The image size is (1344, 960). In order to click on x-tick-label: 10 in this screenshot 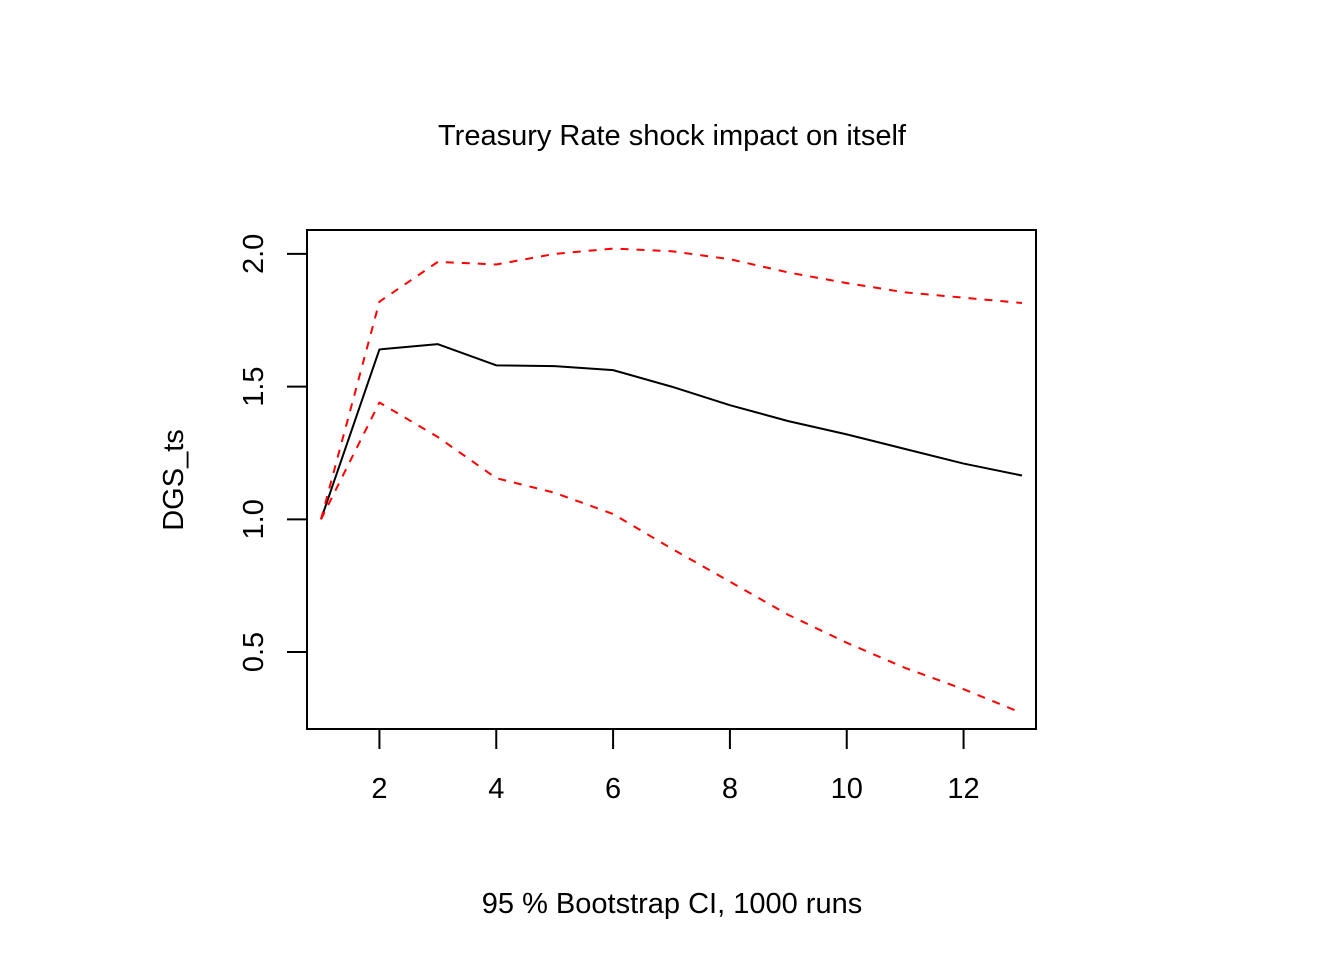, I will do `click(847, 789)`.